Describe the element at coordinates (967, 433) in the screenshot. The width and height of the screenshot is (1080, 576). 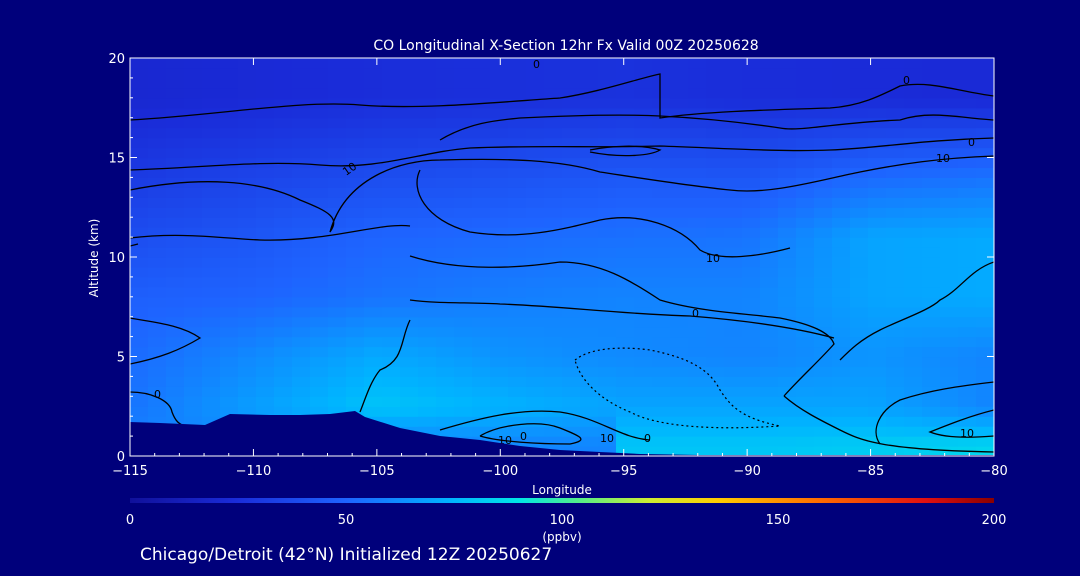
I see `contour-label: 10` at that location.